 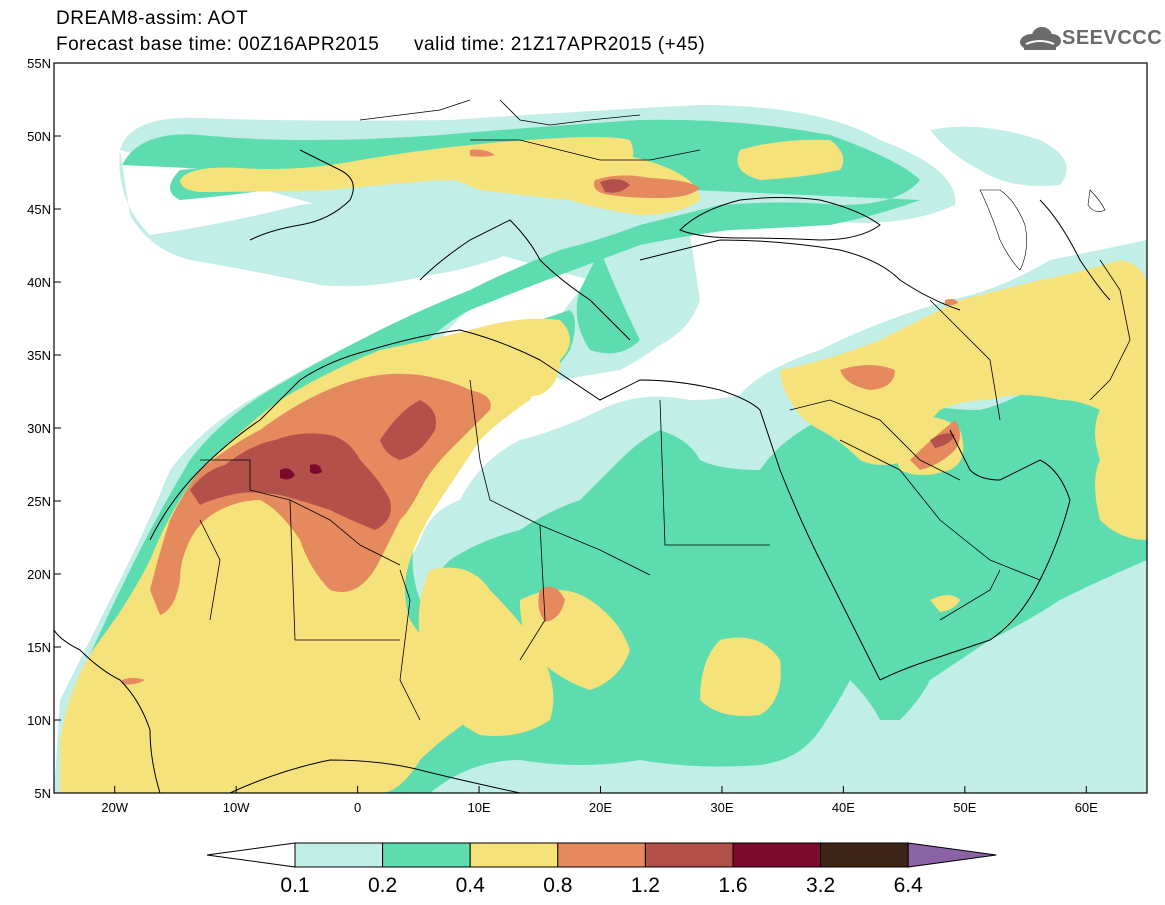 What do you see at coordinates (1042, 230) in the screenshot?
I see `water-bodies` at bounding box center [1042, 230].